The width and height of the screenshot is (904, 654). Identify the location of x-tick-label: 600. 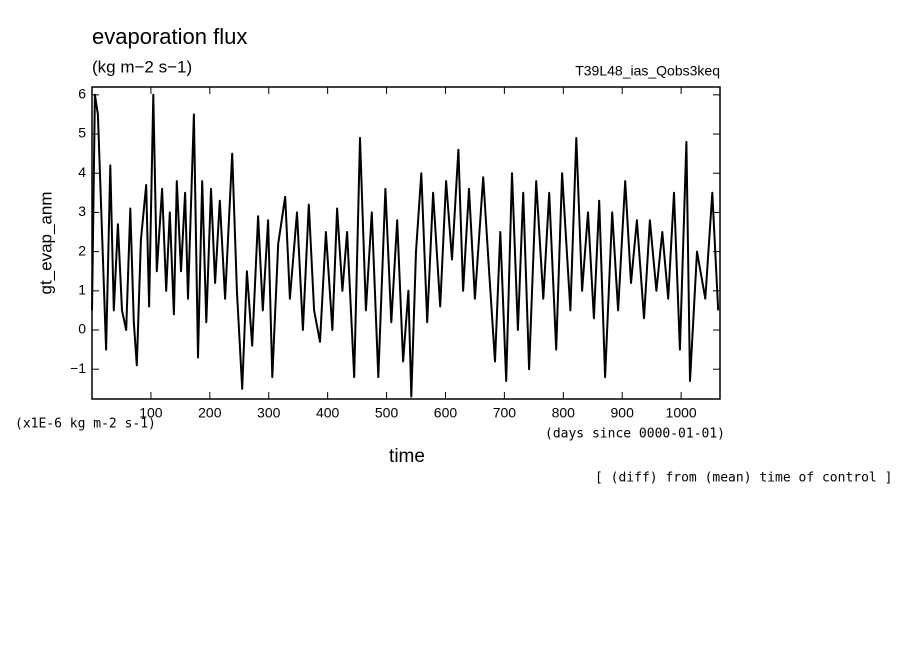
(446, 413).